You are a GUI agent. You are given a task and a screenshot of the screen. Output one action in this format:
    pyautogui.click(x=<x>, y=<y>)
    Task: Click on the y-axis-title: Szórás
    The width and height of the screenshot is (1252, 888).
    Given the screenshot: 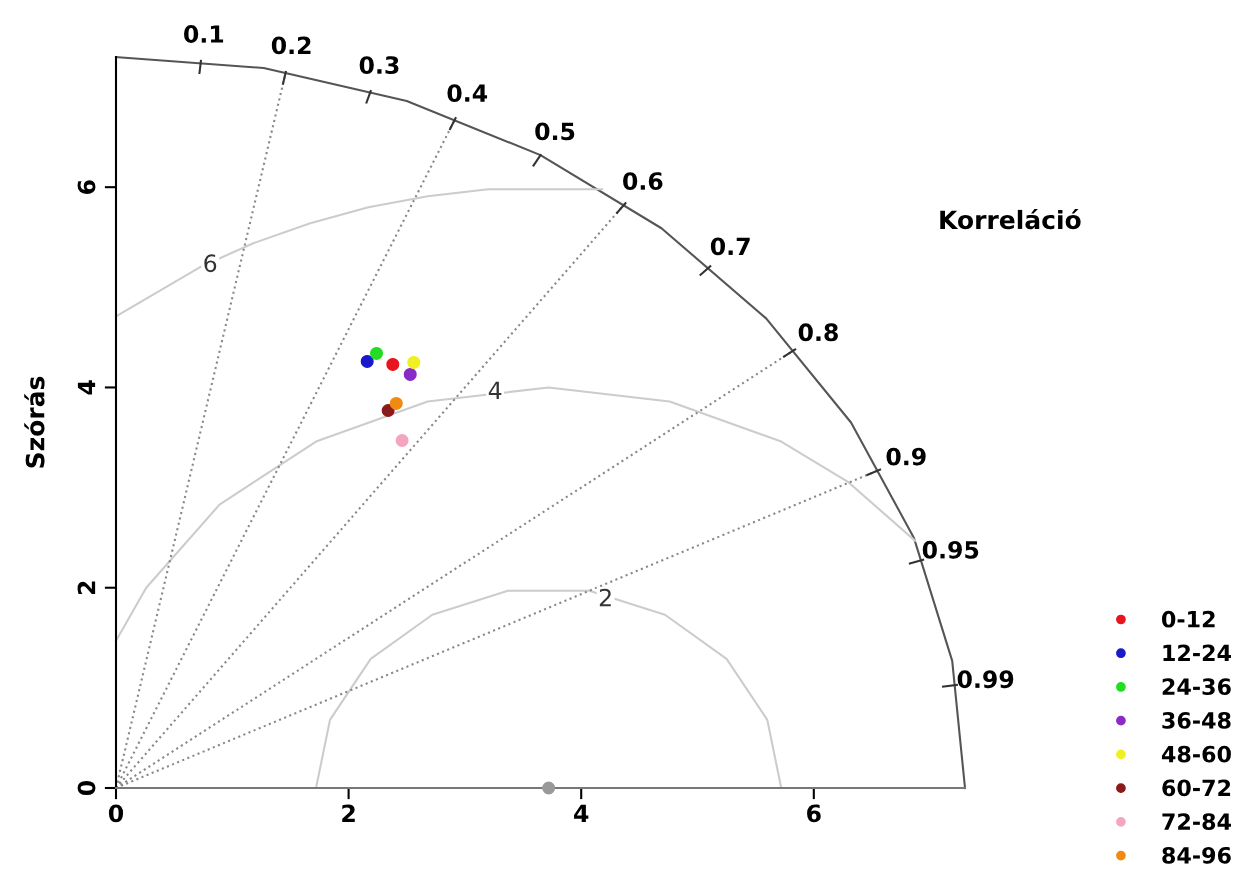 What is the action you would take?
    pyautogui.click(x=34, y=422)
    